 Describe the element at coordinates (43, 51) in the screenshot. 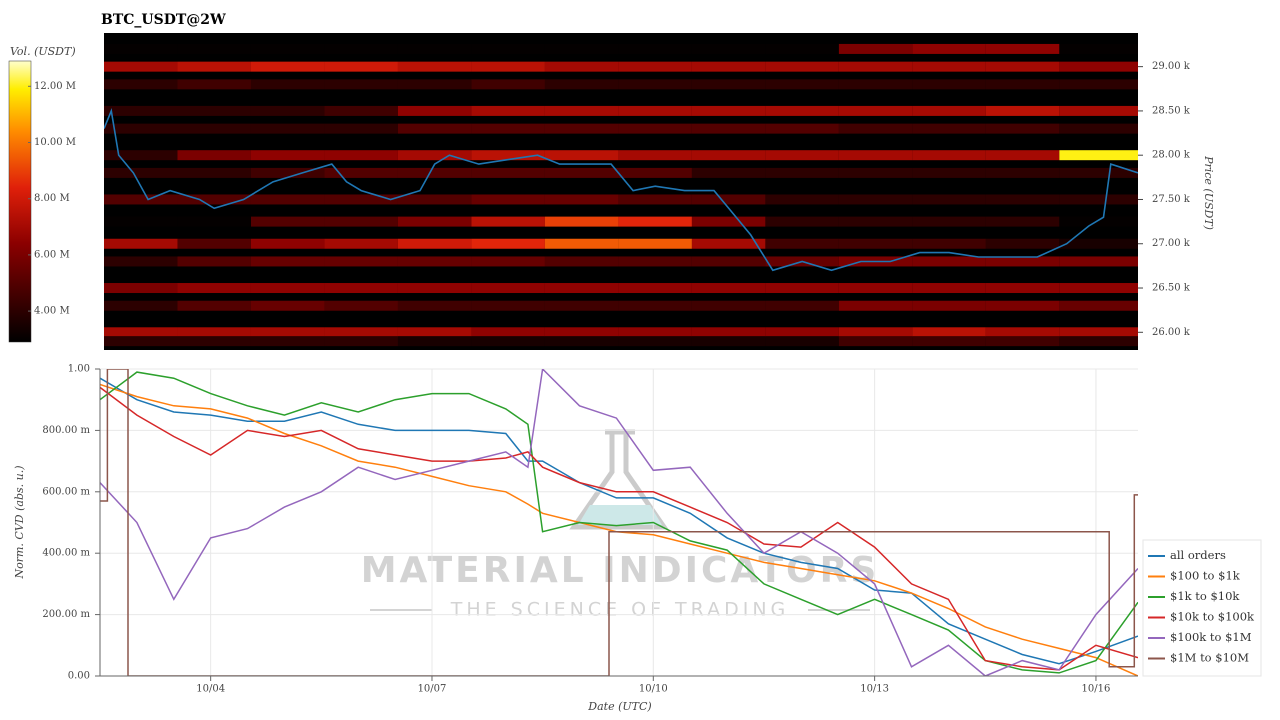

I see `colorbar-label: Vol. (USDT)` at that location.